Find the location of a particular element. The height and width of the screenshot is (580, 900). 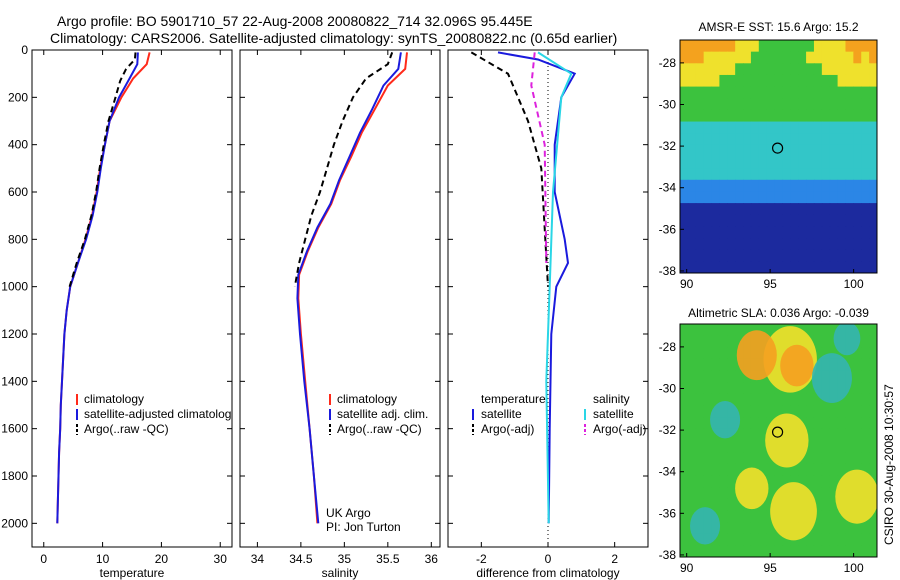

x-tick-label: 90 is located at coordinates (687, 568).